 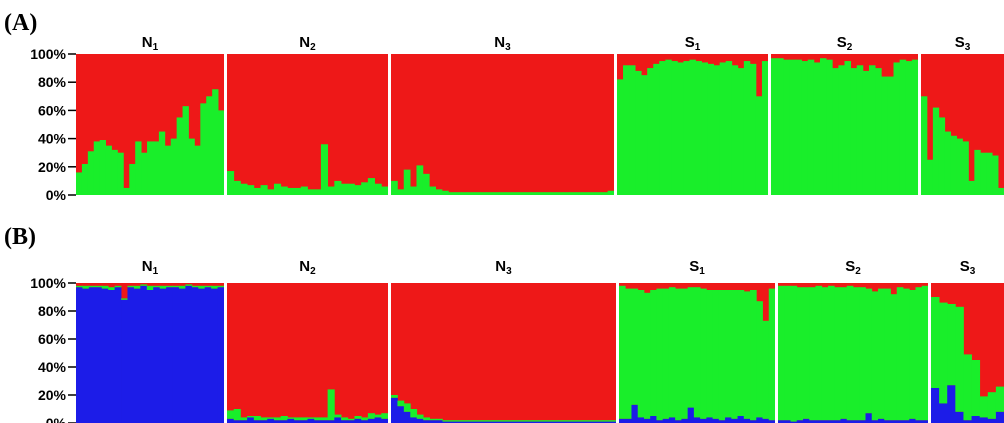 I want to click on group-label: N2, so click(x=307, y=43).